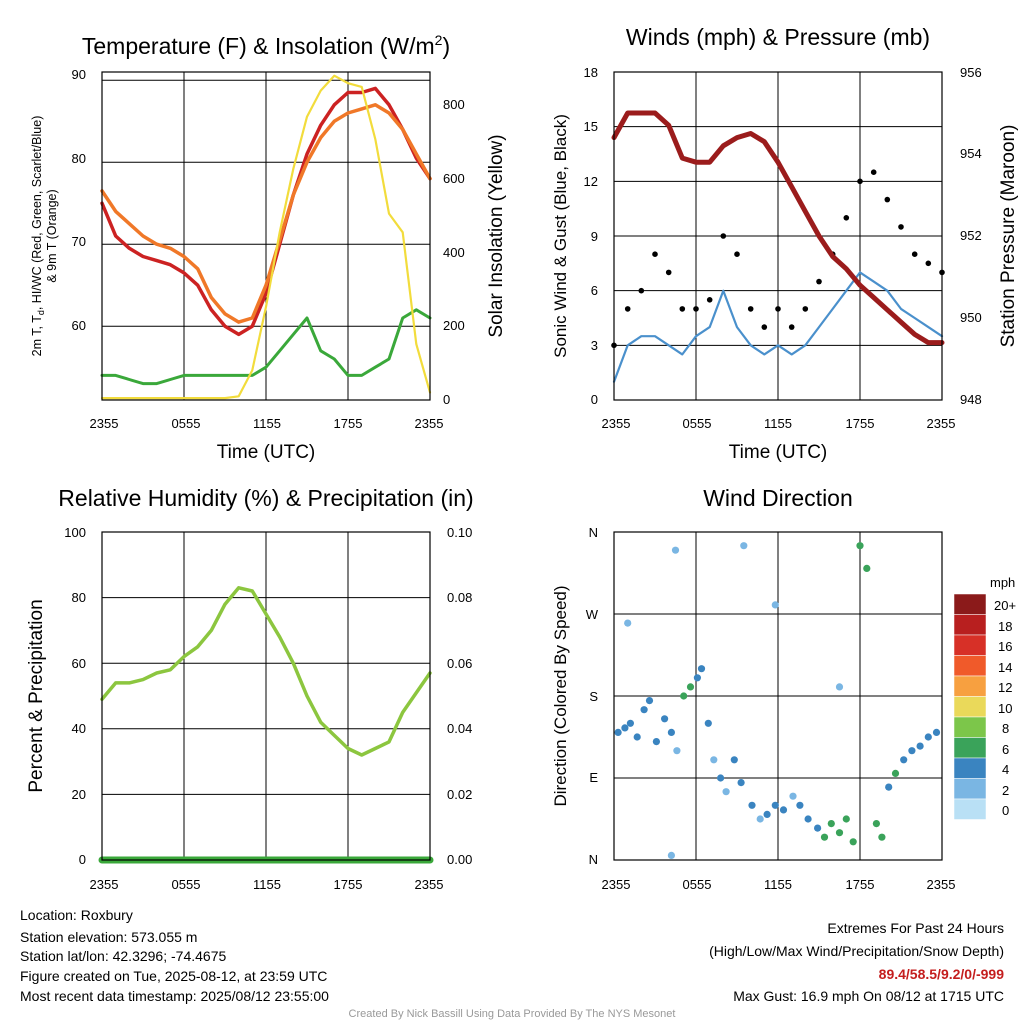 This screenshot has height=1024, width=1024. I want to click on wind-ytick-15: 15, so click(591, 126).